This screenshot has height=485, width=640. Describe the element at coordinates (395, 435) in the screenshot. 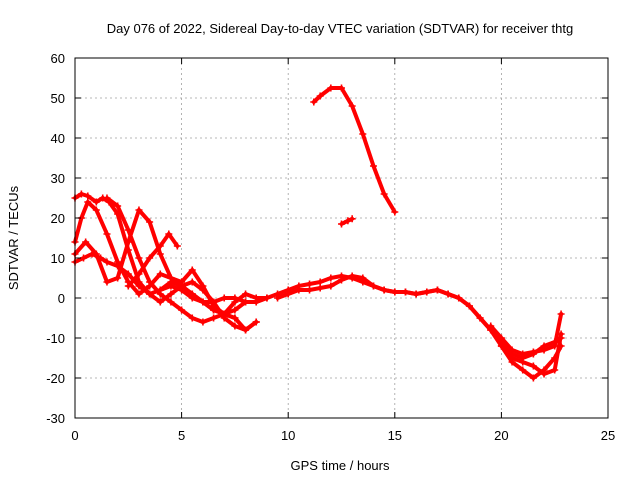

I see `x-tick-label: 15` at that location.